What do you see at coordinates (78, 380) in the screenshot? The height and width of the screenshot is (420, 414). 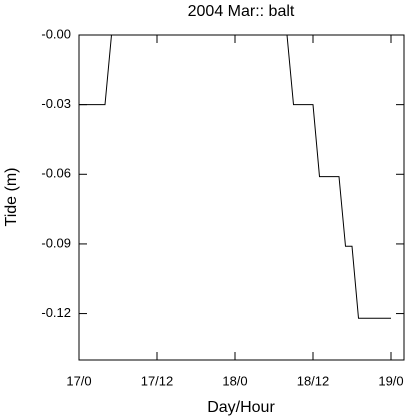 I see `x-tick-label: 17/0` at bounding box center [78, 380].